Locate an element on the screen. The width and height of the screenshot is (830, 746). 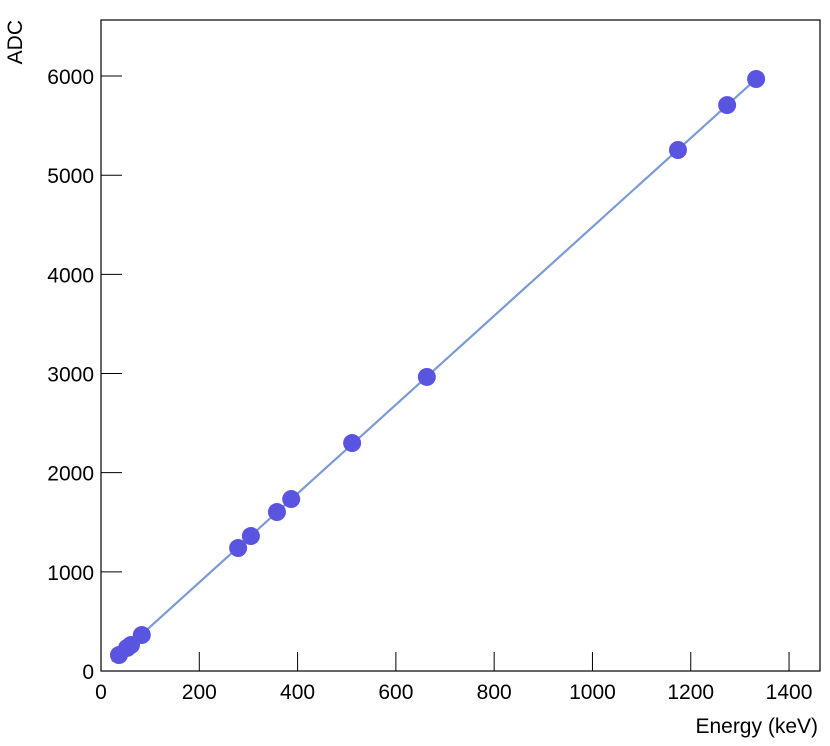
x-axis-label: Energy (keV) is located at coordinates (756, 726).